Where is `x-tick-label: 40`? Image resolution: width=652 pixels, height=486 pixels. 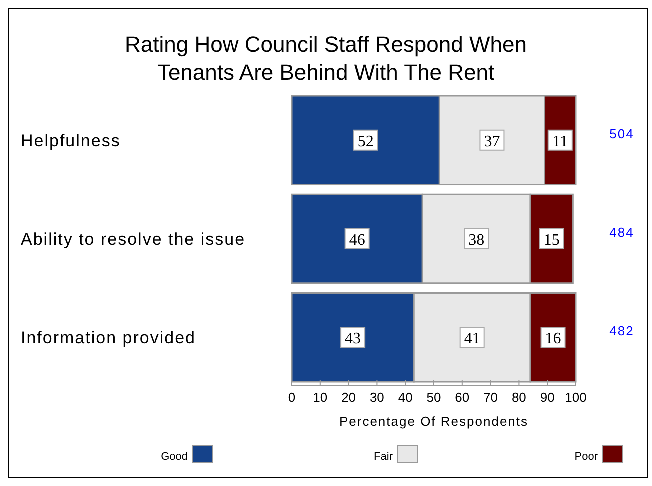
x-tick-label: 40 is located at coordinates (405, 397).